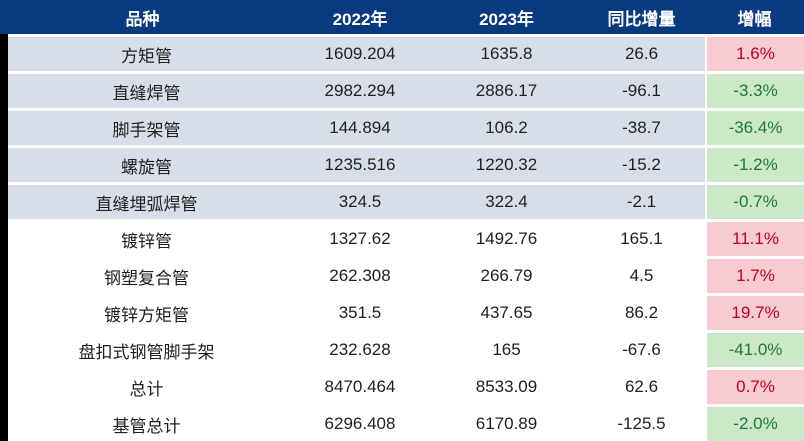 The image size is (804, 441). I want to click on table-row: 镀锌管 1327.62 1492.76 165.1 11.1%, so click(406, 239).